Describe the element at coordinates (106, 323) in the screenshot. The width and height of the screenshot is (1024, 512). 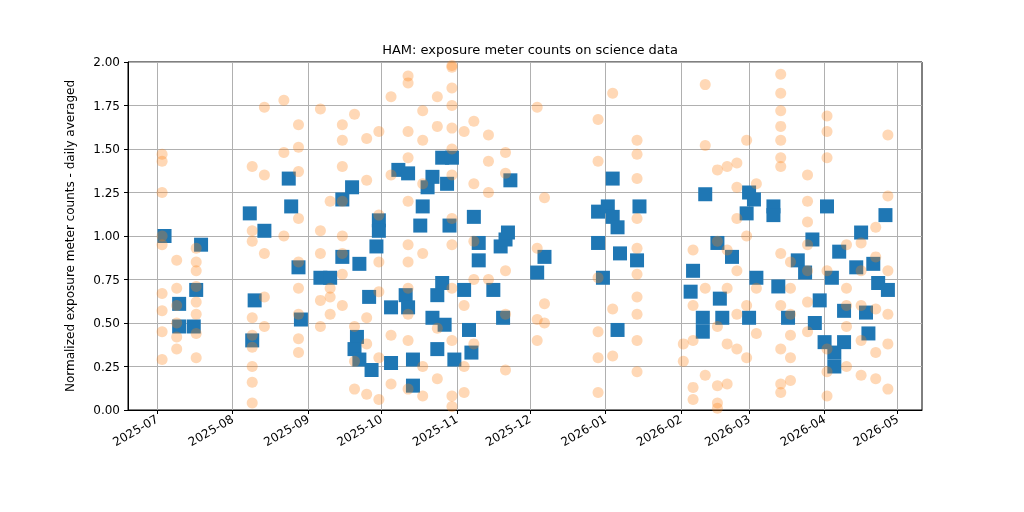
I see `y-tick-label: 0.50` at that location.